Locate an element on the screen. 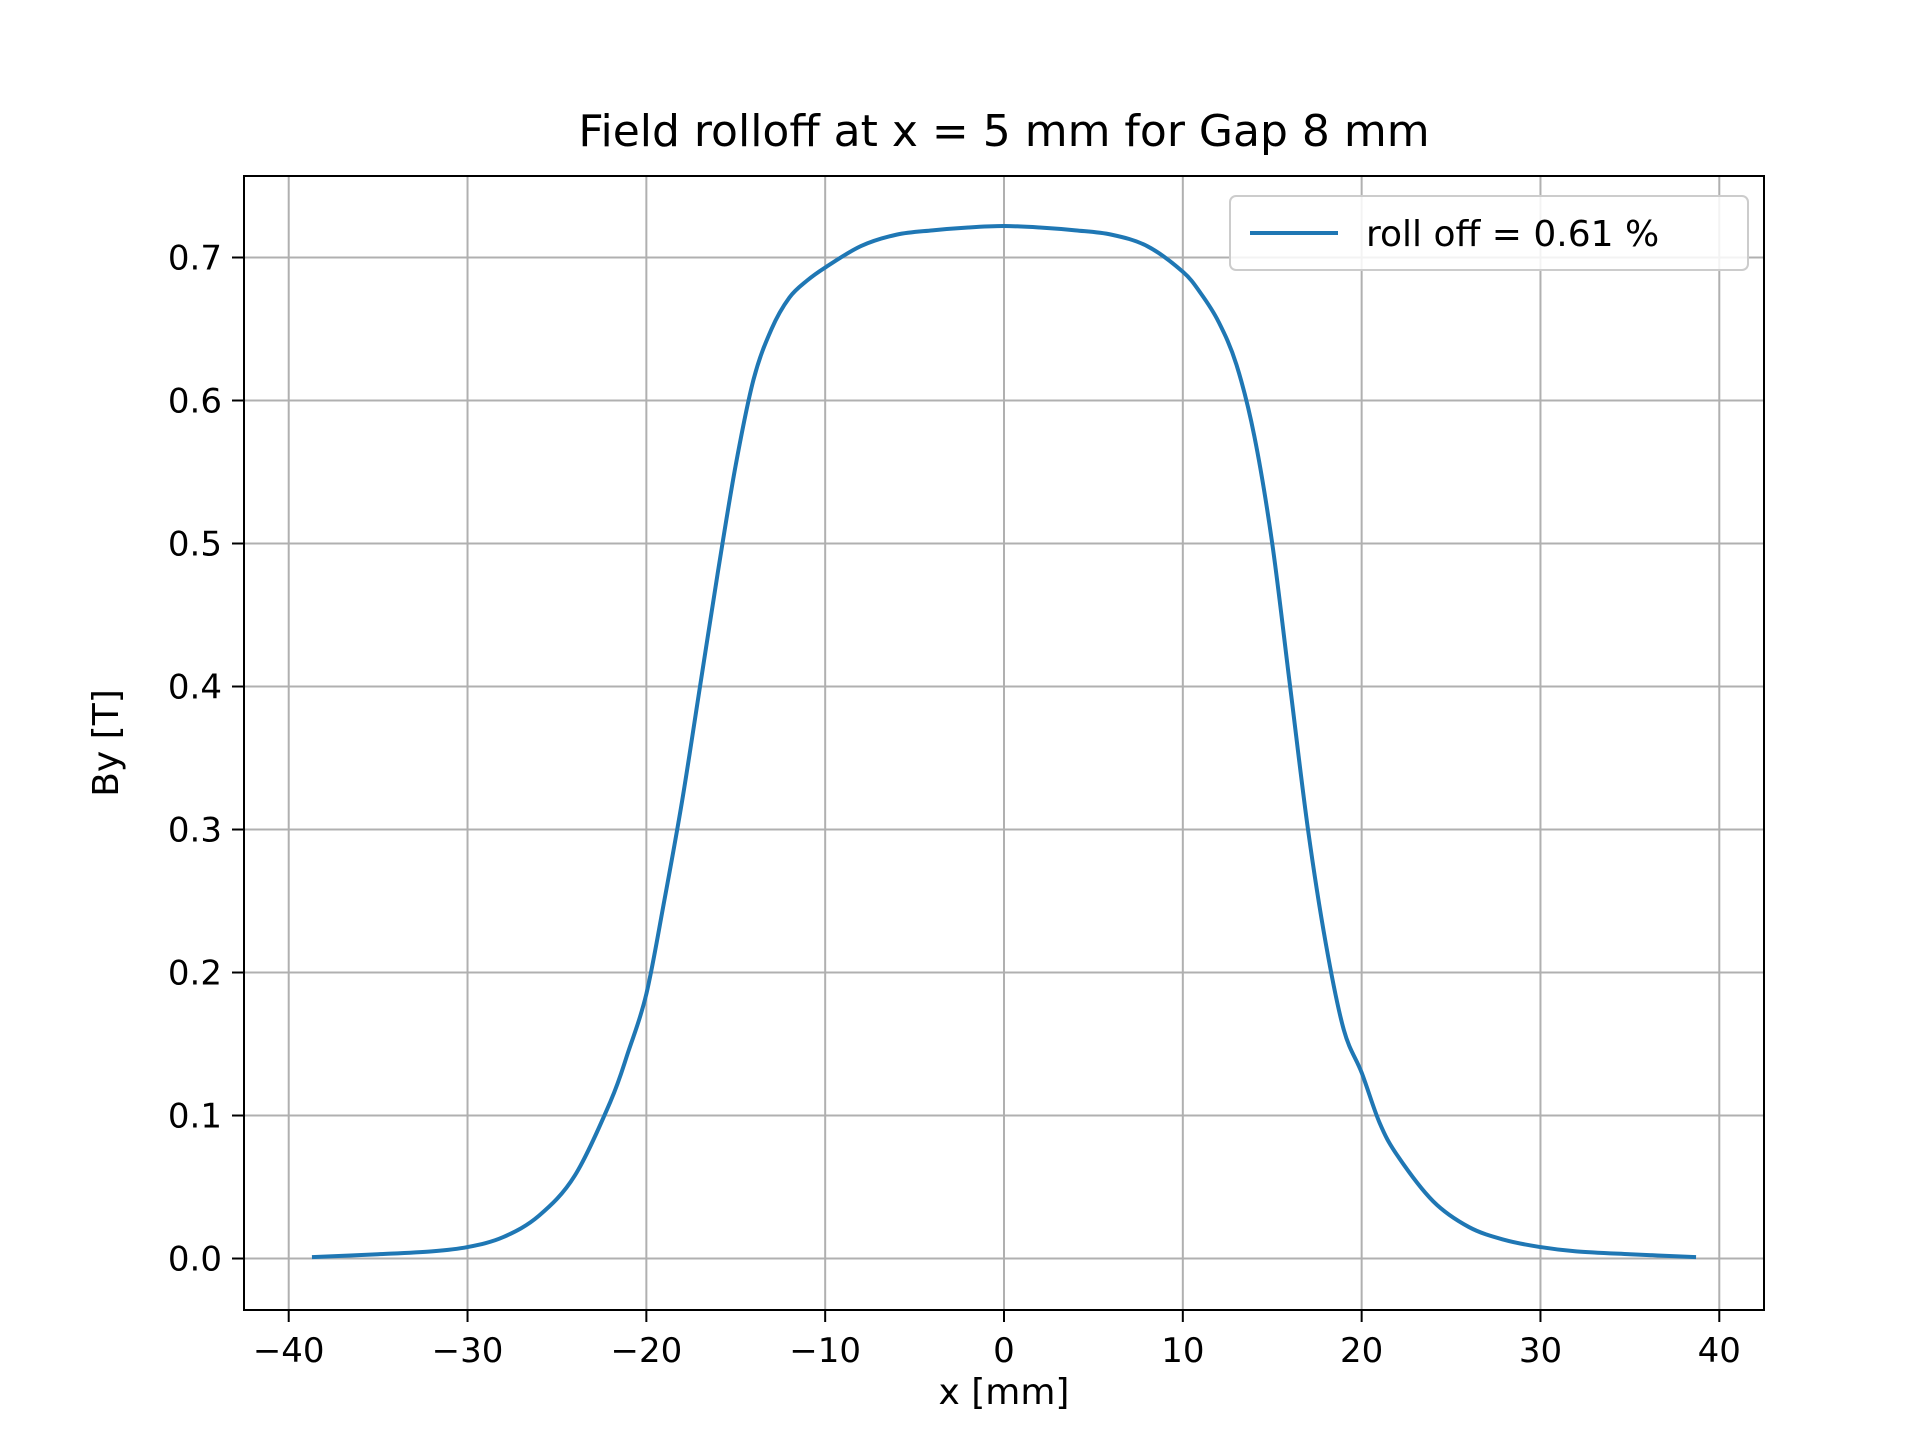  x-tick-label: −40 is located at coordinates (289, 1351).